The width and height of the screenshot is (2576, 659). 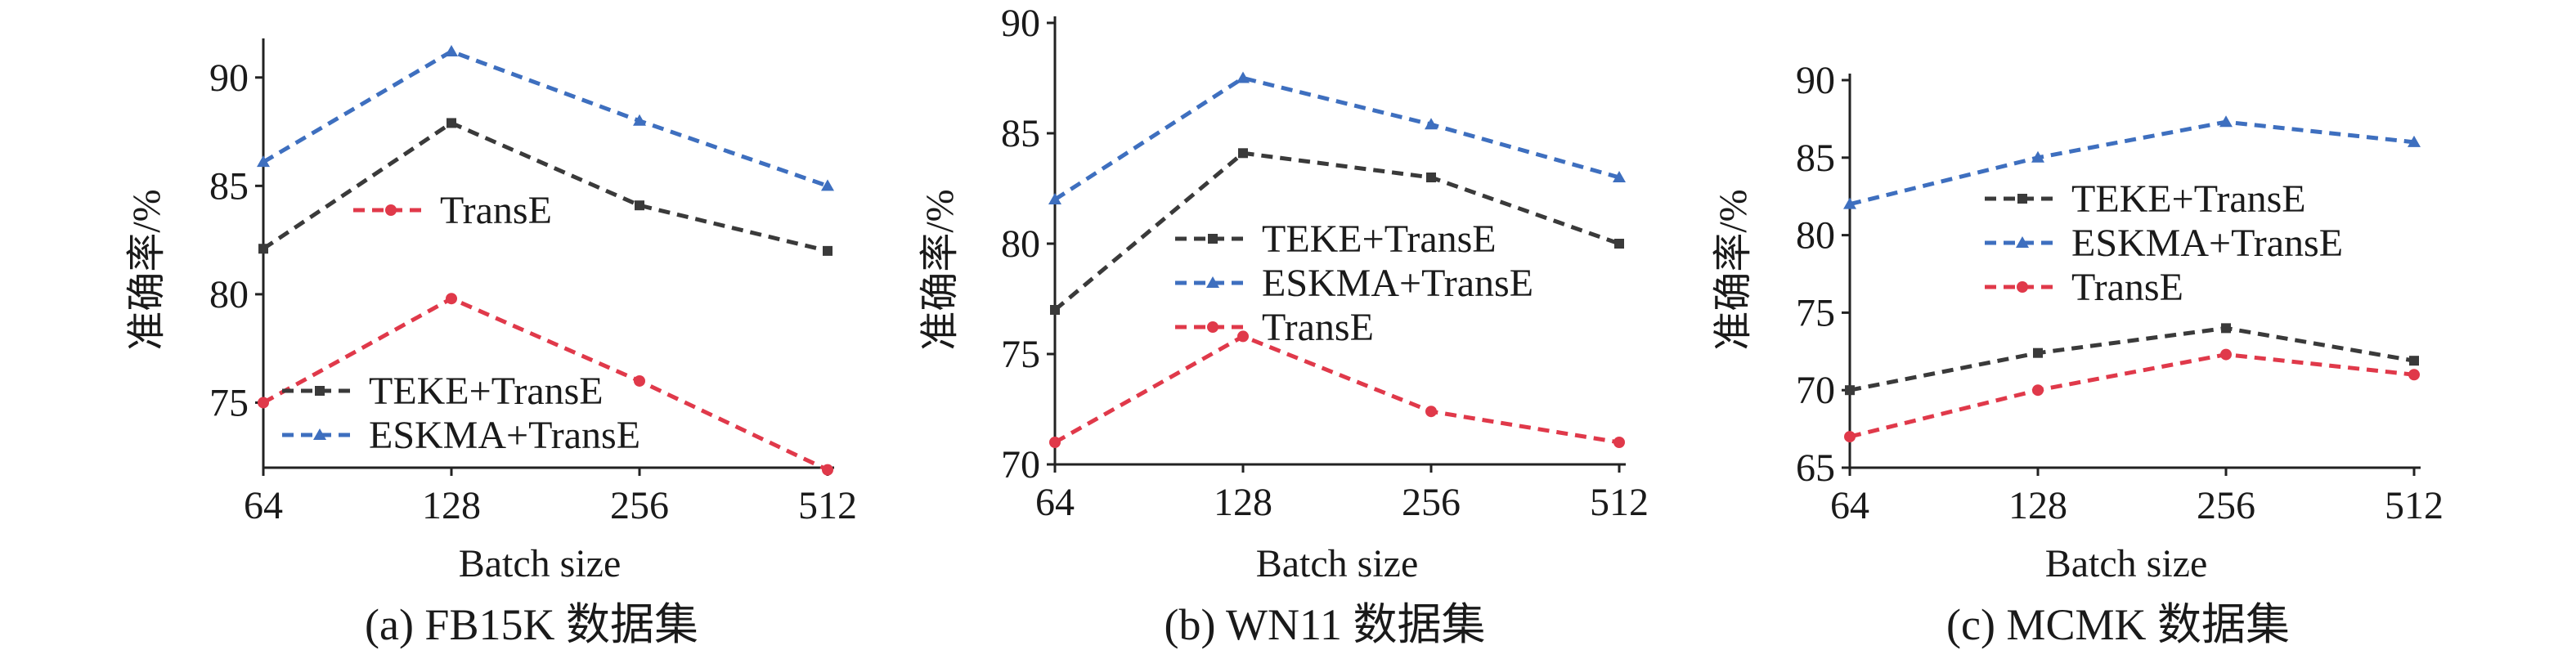 What do you see at coordinates (2118, 624) in the screenshot?
I see `panel-c-caption: (c) MCMK 数据集` at bounding box center [2118, 624].